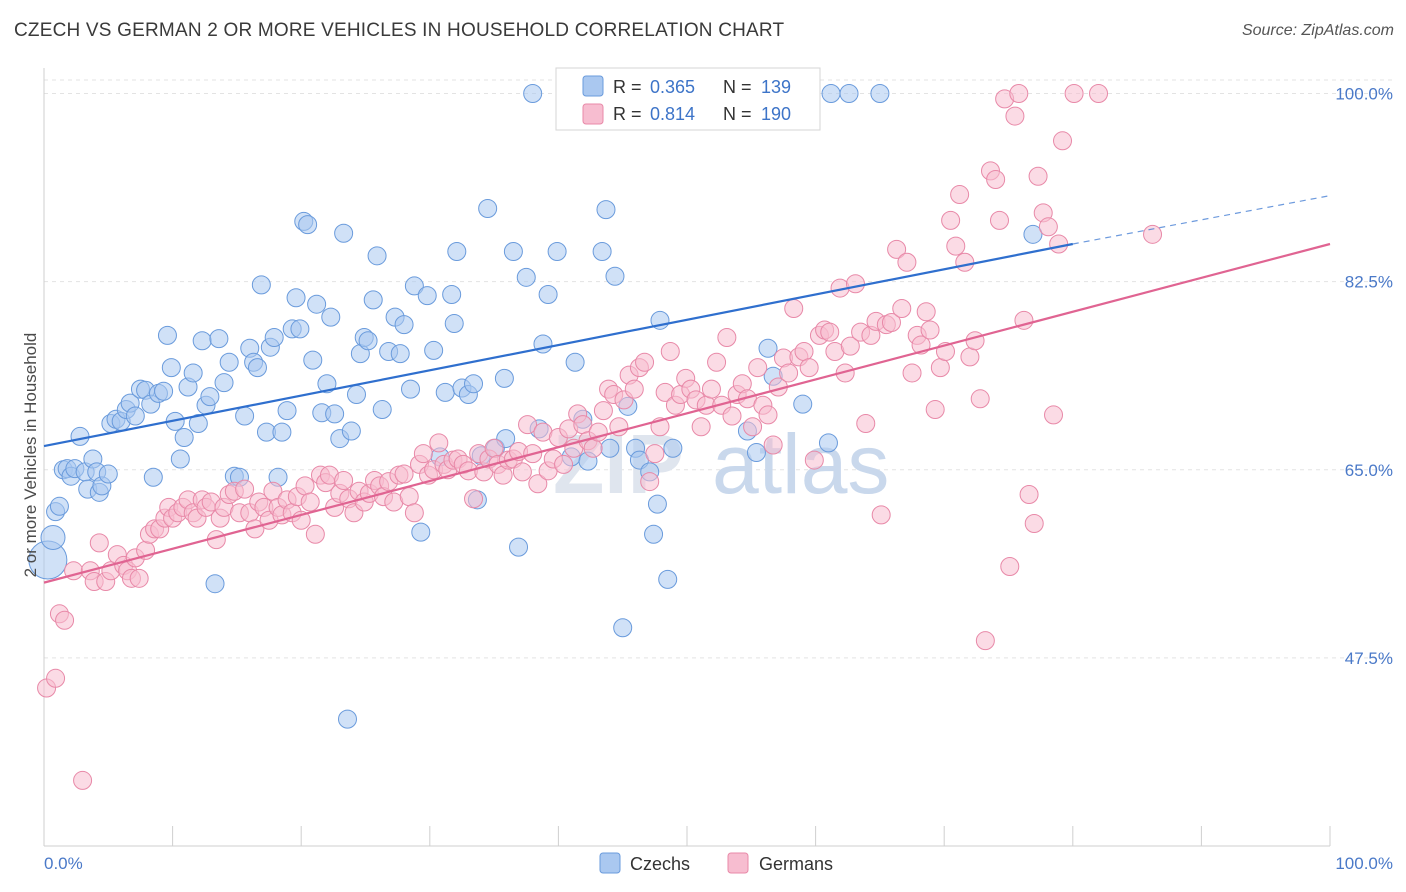 The width and height of the screenshot is (1406, 892). I want to click on source-label: Source: ZipAtlas.com, so click(1317, 30).